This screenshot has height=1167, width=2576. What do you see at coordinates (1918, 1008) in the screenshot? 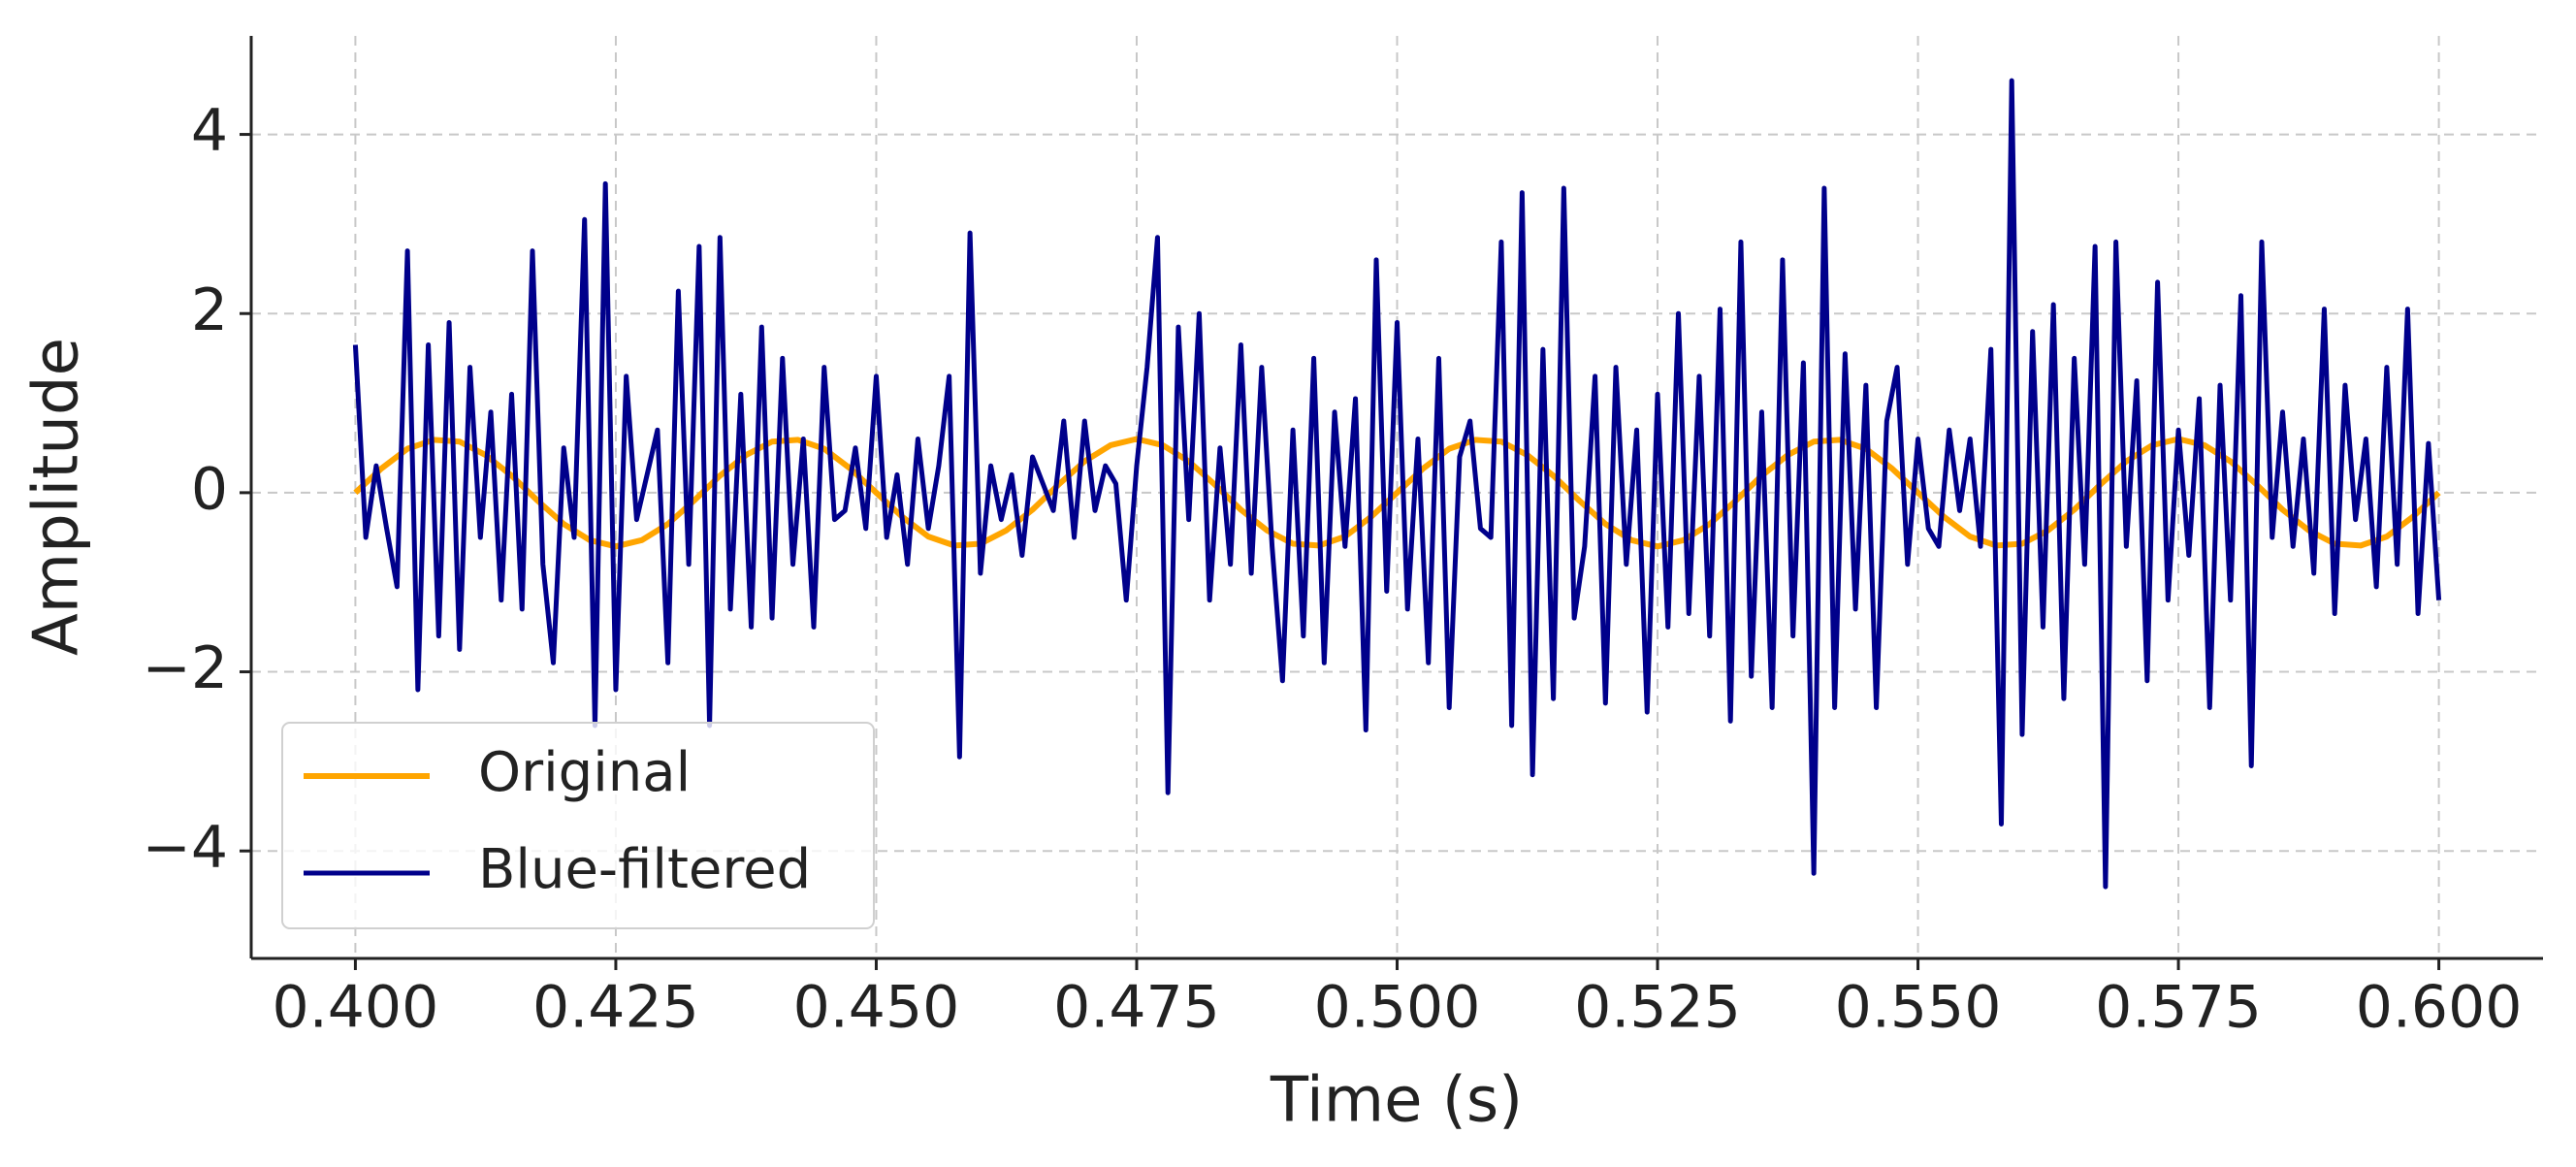
I see `x-tick-label: 0.550` at bounding box center [1918, 1008].